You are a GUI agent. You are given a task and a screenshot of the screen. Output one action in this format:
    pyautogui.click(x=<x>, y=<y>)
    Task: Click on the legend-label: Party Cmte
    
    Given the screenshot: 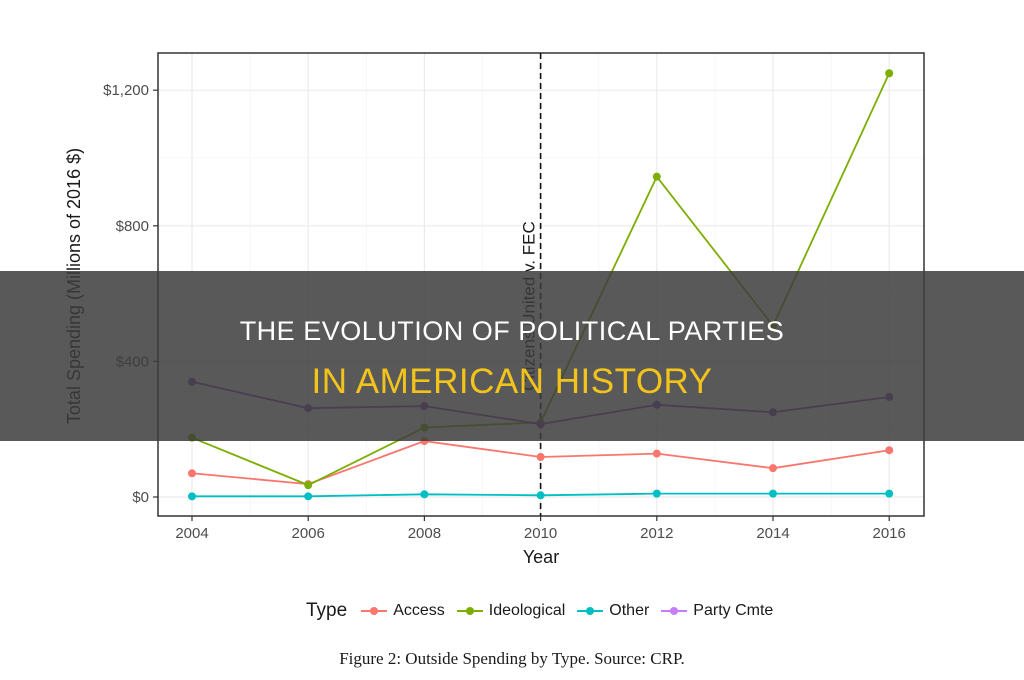 What is the action you would take?
    pyautogui.click(x=733, y=610)
    